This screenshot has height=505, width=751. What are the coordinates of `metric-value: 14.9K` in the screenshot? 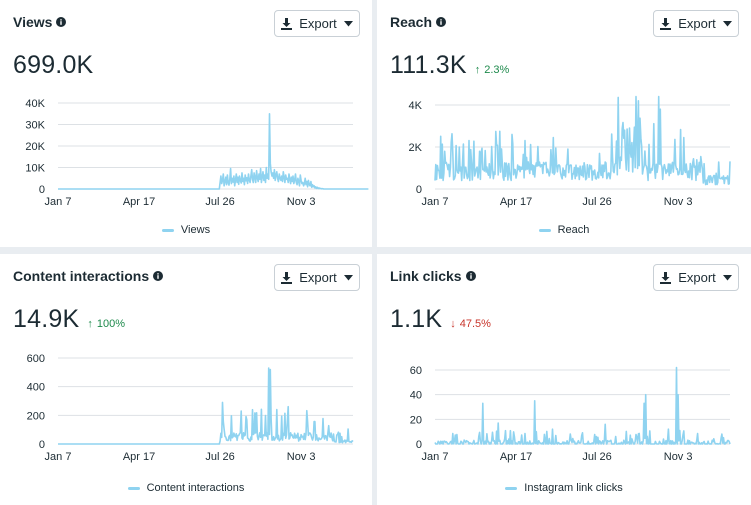 It's located at (46, 319).